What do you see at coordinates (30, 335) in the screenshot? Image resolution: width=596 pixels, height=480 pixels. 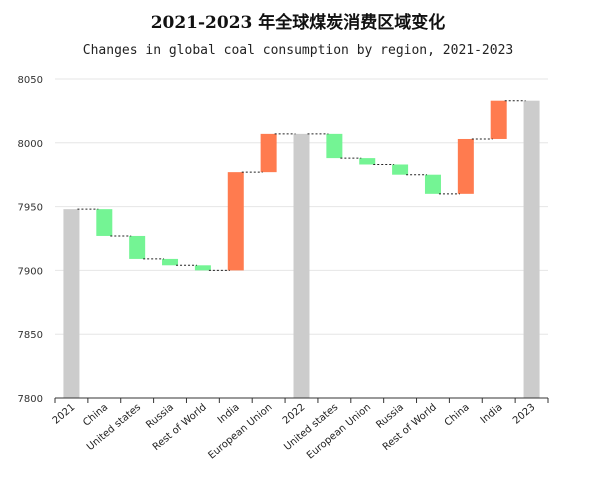 I see `y-tick-label: 7850` at bounding box center [30, 335].